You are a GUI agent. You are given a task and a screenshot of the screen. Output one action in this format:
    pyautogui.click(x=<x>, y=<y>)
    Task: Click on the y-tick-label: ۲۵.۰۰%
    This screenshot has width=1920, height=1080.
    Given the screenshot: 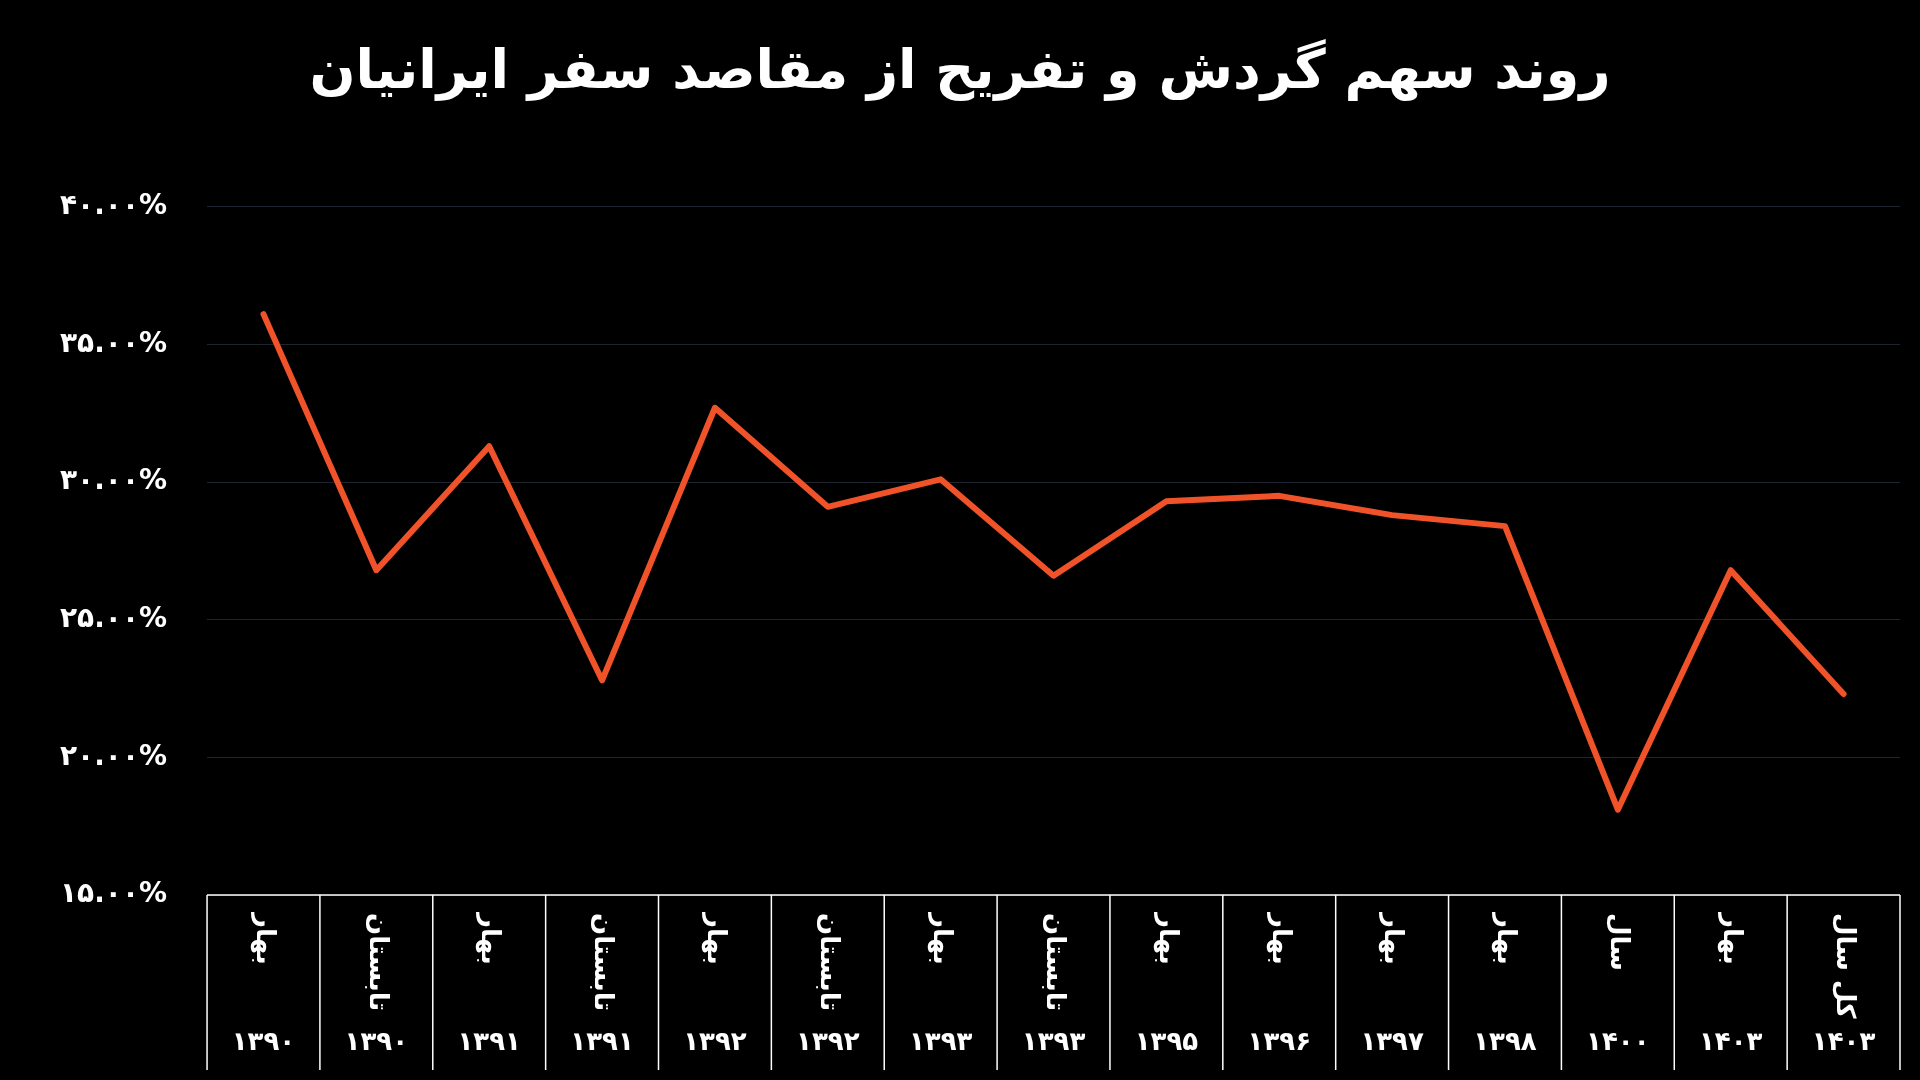 What is the action you would take?
    pyautogui.click(x=113, y=617)
    